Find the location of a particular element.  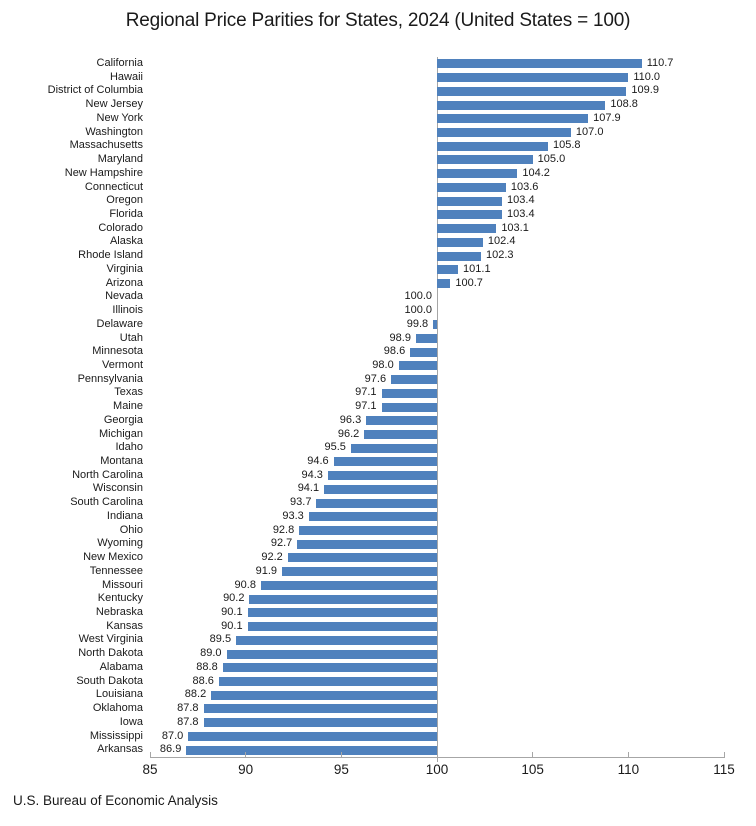

category-label: New Hampshire is located at coordinates (103, 172).